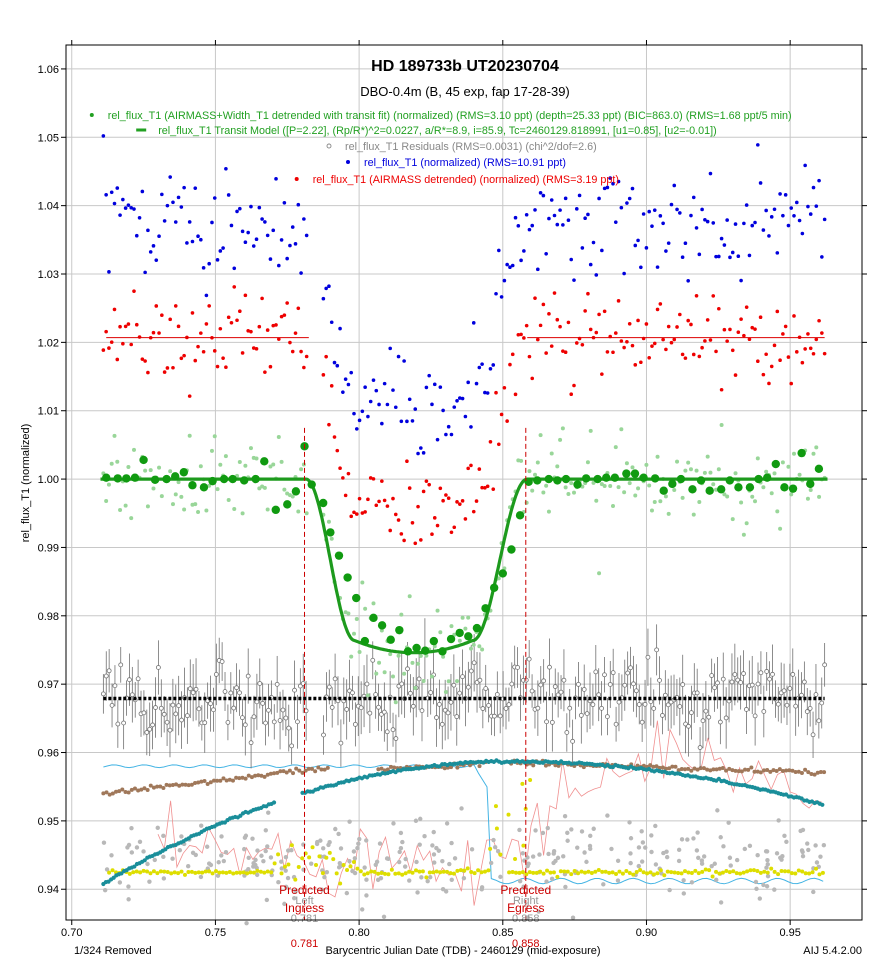 Image resolution: width=879 pixels, height=968 pixels. I want to click on x-tick-label: 0.85, so click(502, 933).